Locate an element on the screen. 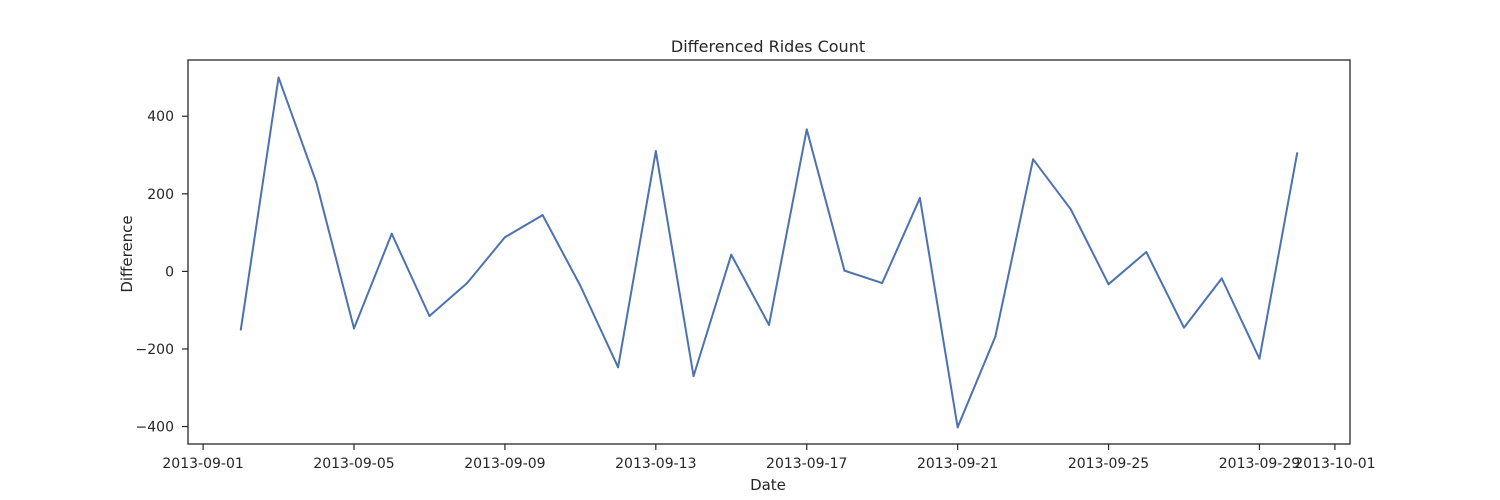 This screenshot has height=500, width=1500. y-tick-label: −400 is located at coordinates (155, 428).